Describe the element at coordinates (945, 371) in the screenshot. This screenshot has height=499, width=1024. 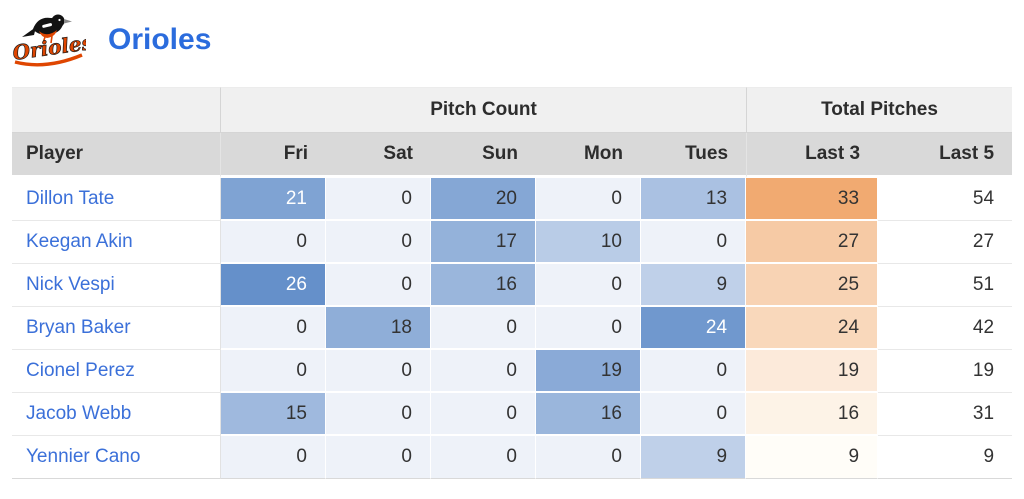
I see `last5-cell: 19` at that location.